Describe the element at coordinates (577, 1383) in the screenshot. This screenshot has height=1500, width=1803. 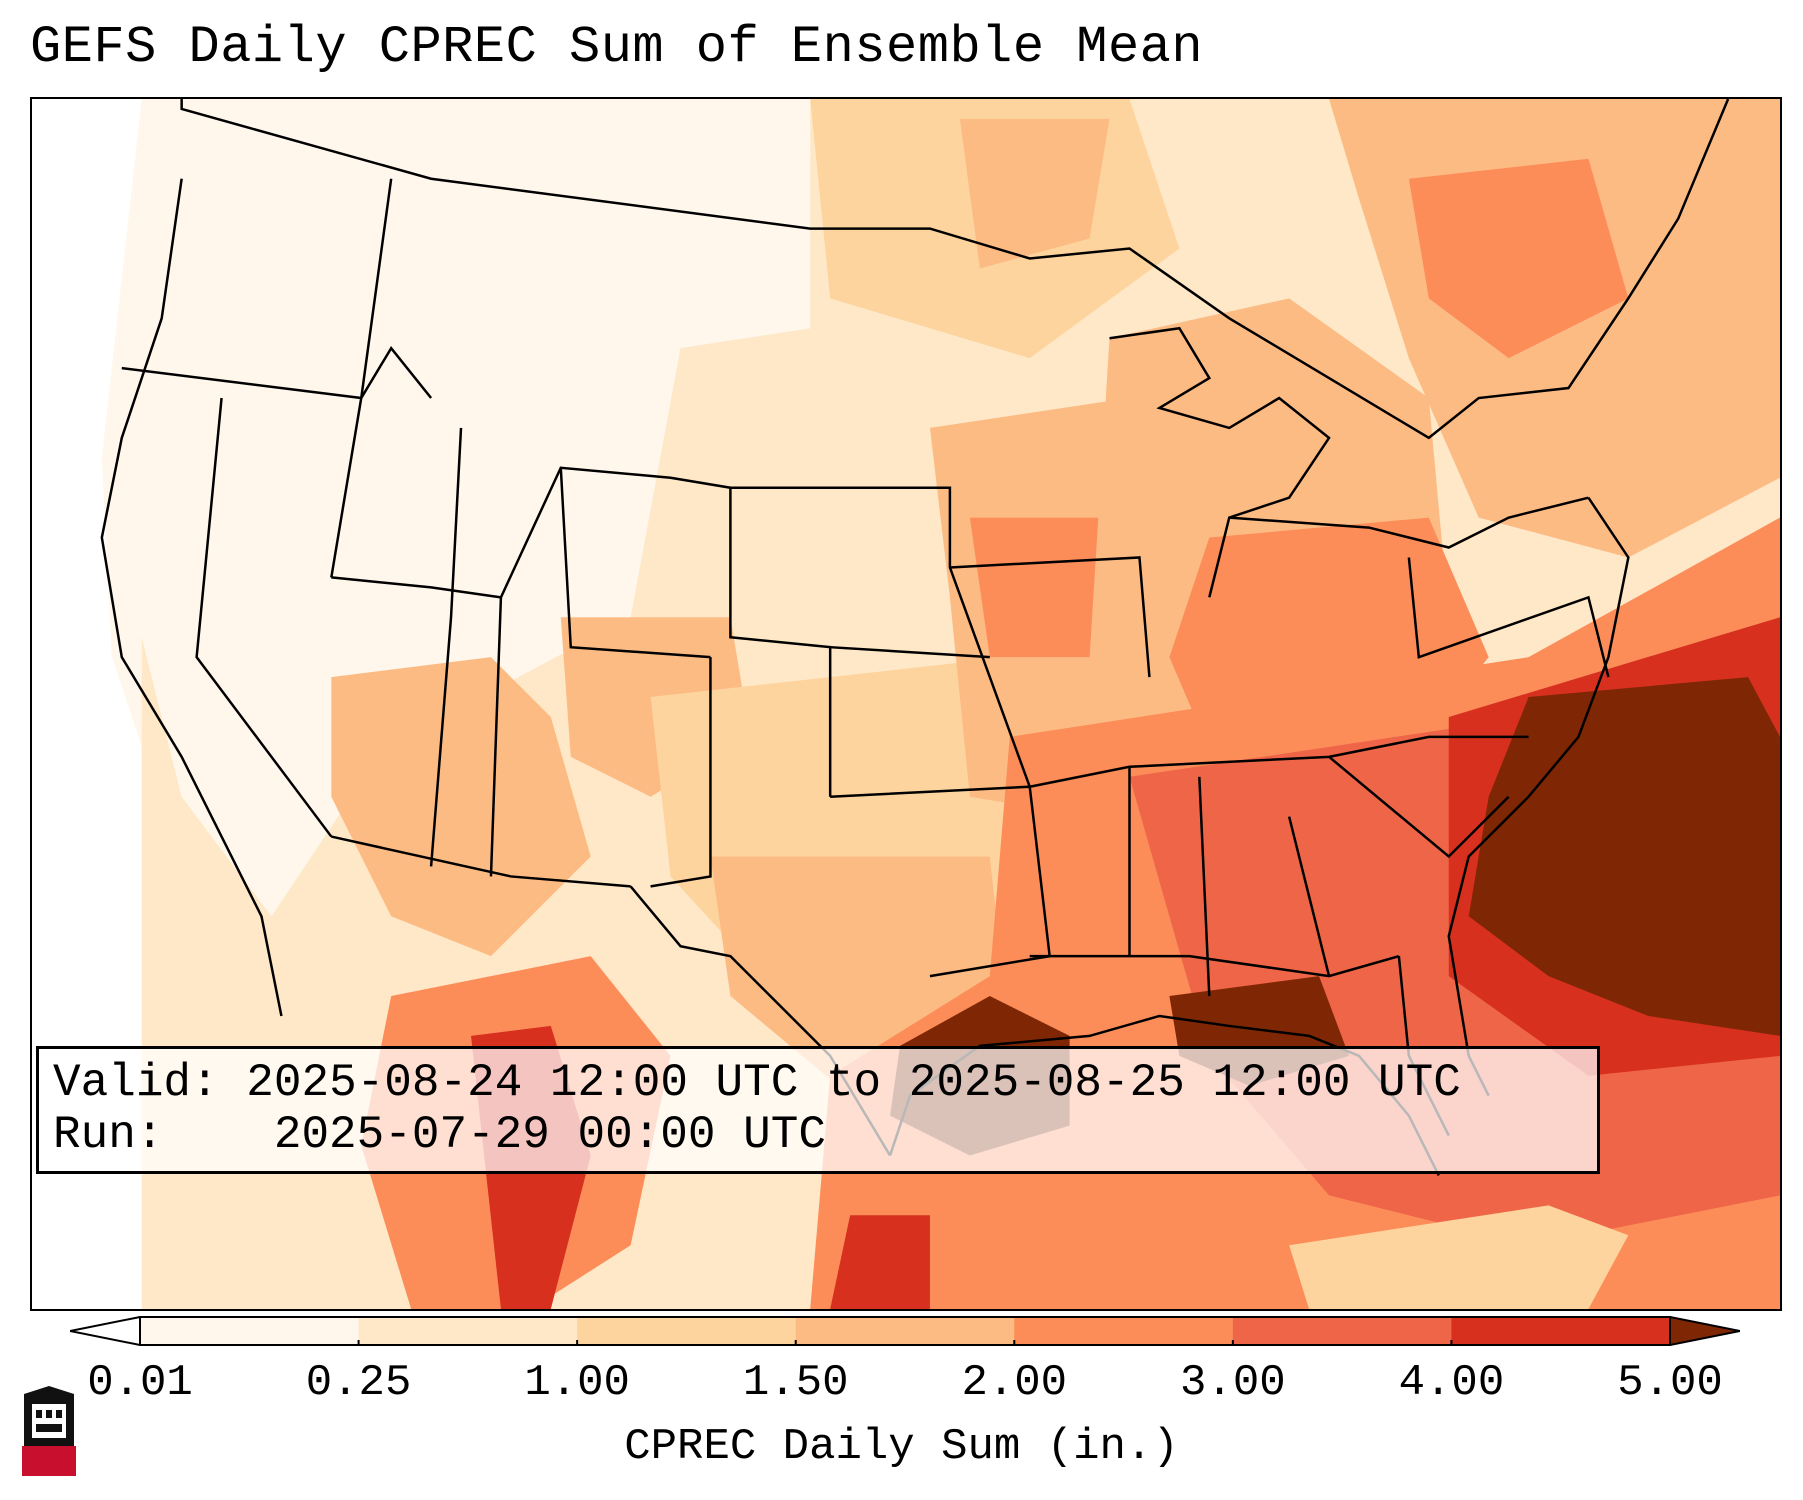
I see `colorbar-tick-label: 1.00` at that location.